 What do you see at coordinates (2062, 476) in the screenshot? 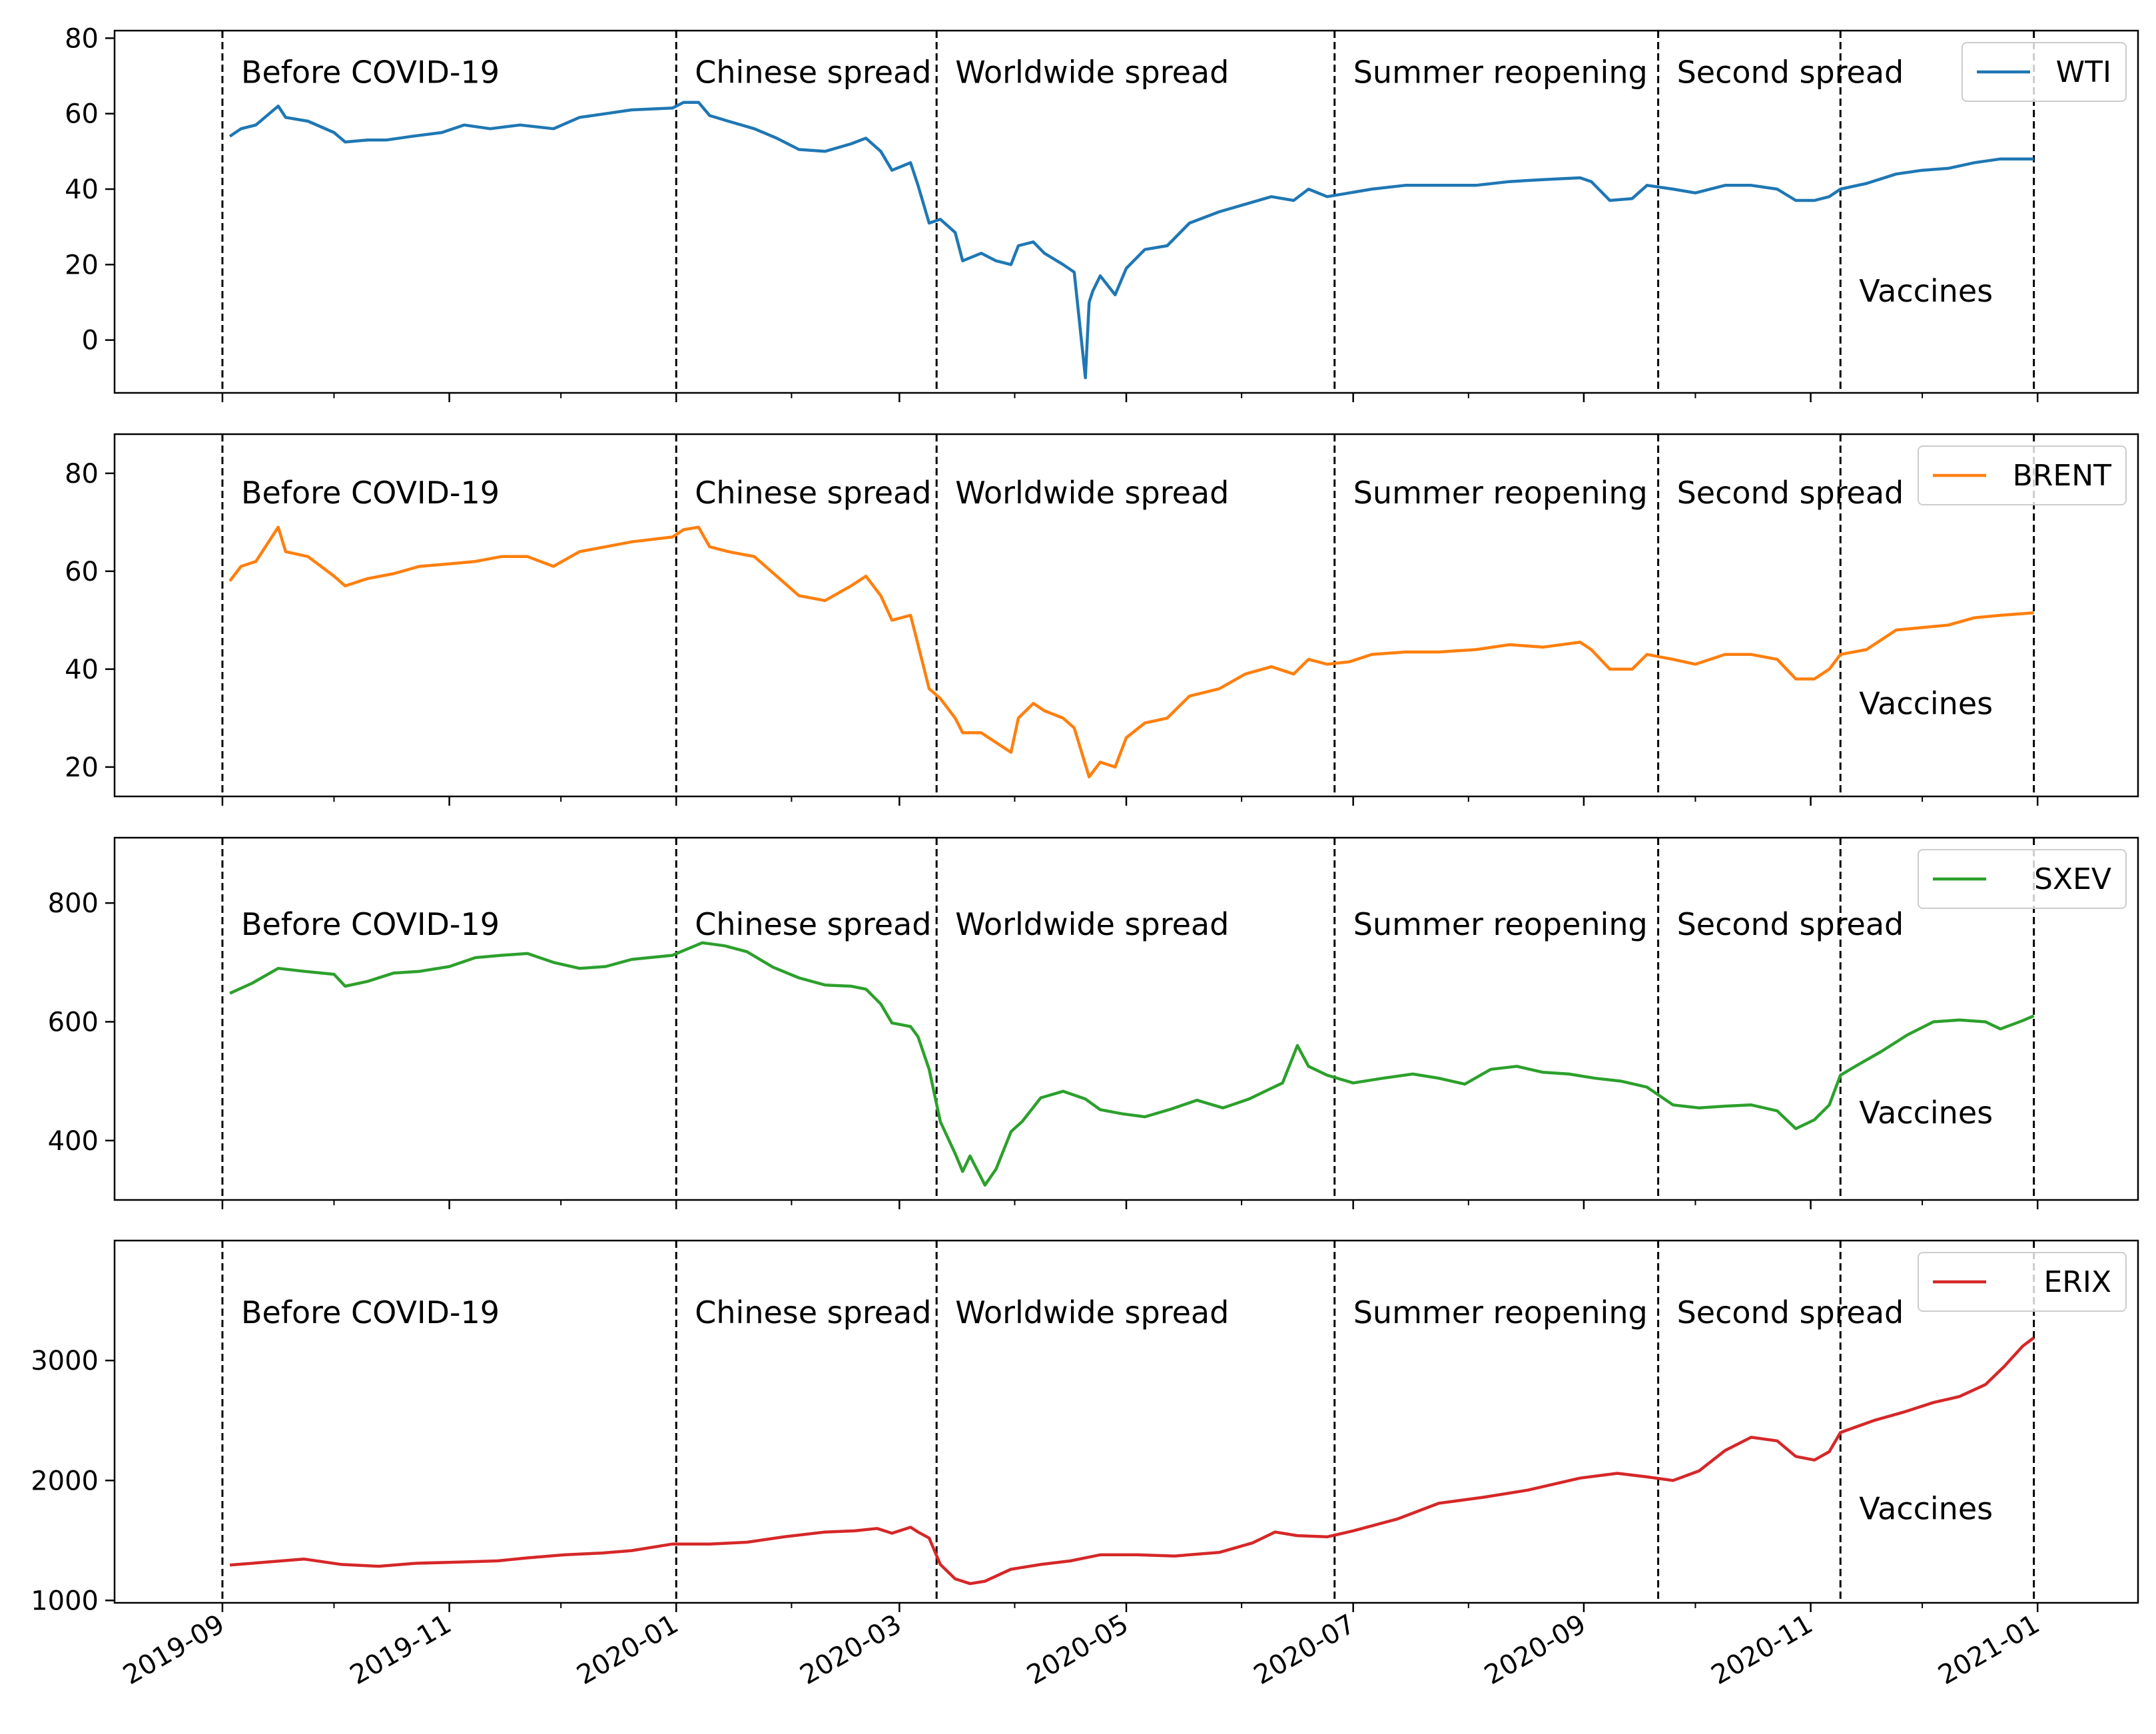
I see `legend-label: BRENT` at bounding box center [2062, 476].